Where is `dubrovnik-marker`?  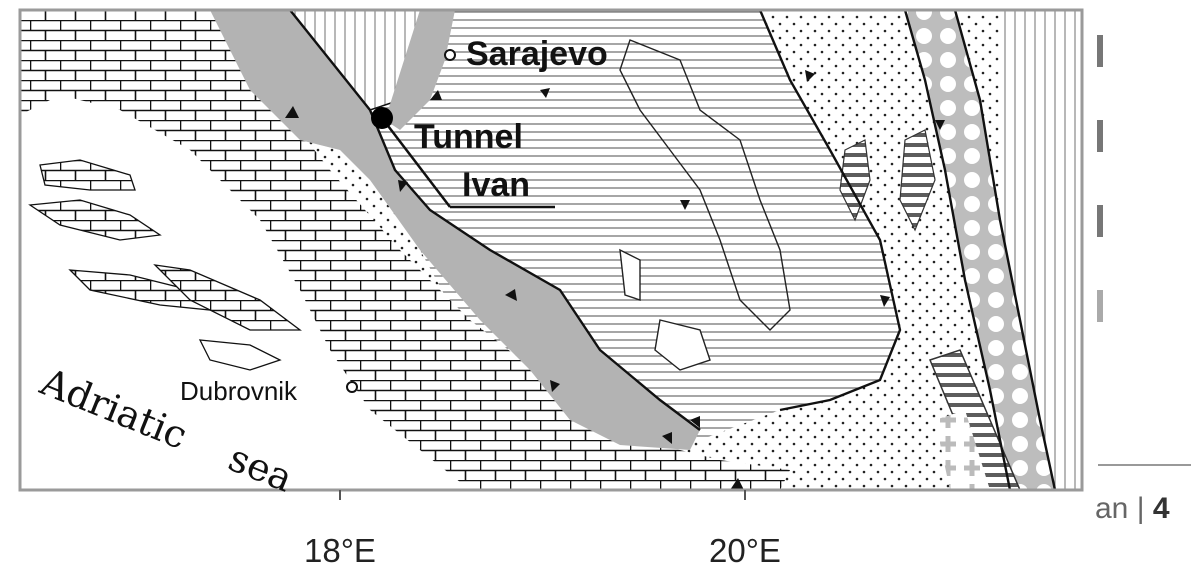 dubrovnik-marker is located at coordinates (352, 387).